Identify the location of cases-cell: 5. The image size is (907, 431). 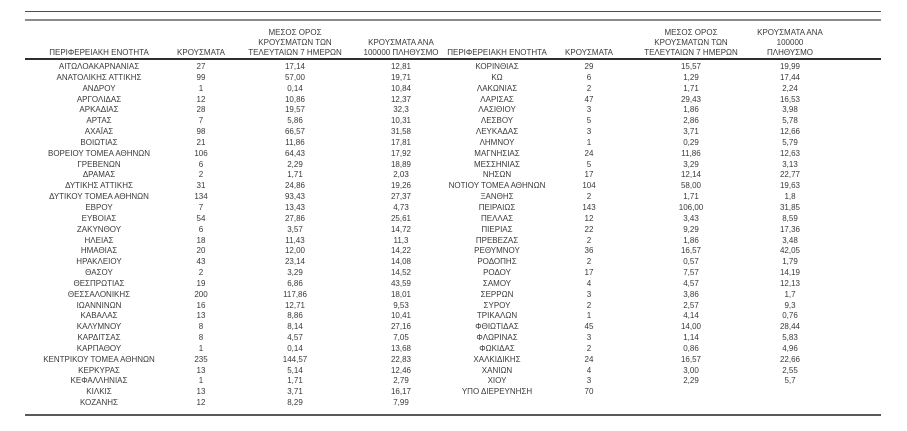
(589, 121).